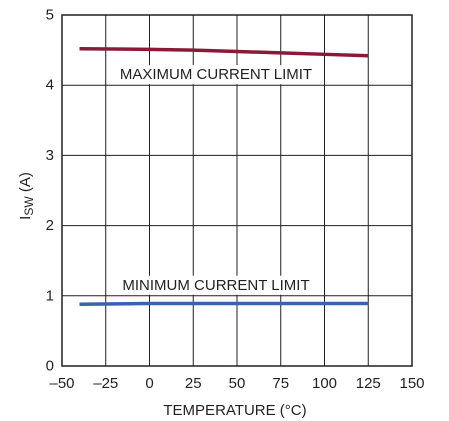  I want to click on annotation-1: MAXIMUM CURRENT LIMIT, so click(216, 74).